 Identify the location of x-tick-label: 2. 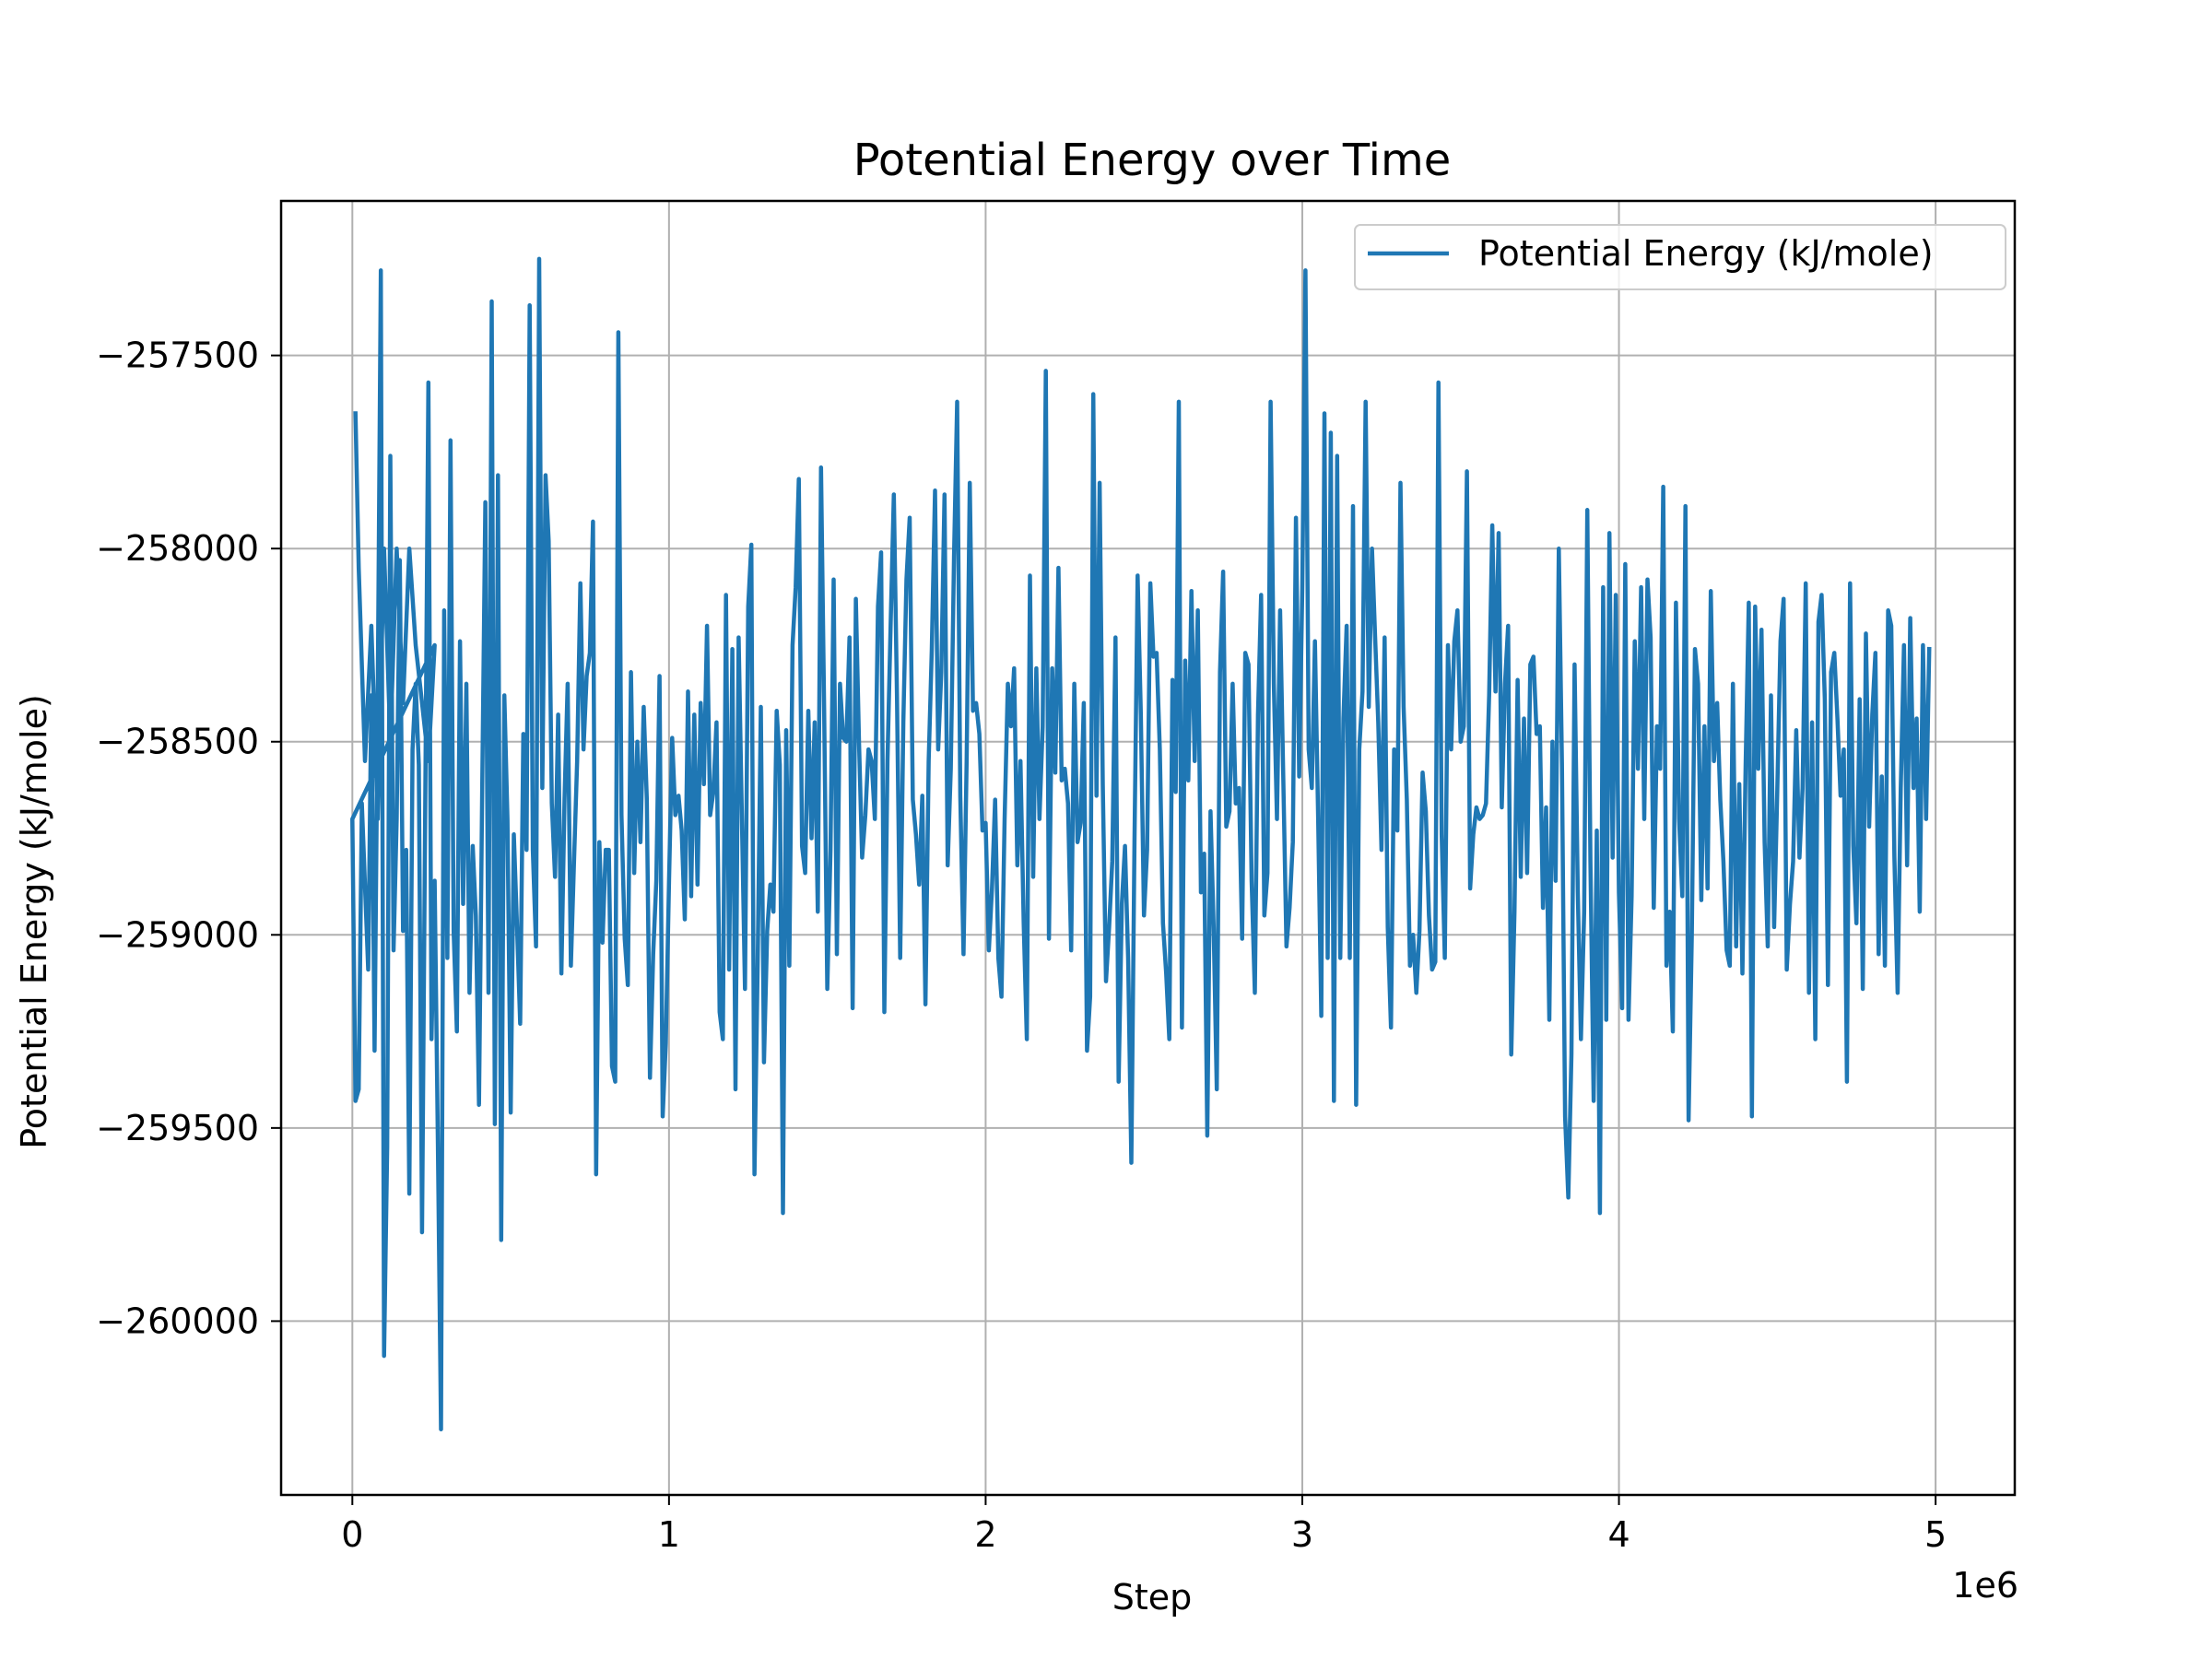
(985, 1534).